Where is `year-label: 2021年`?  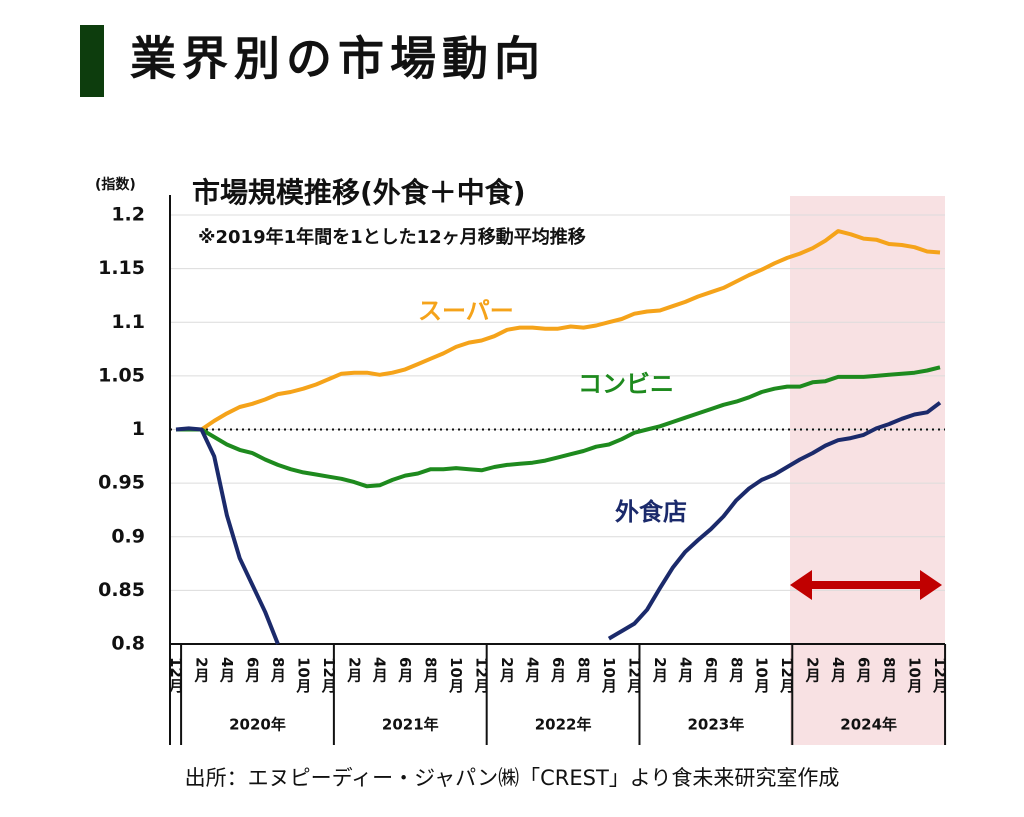 year-label: 2021年 is located at coordinates (410, 725).